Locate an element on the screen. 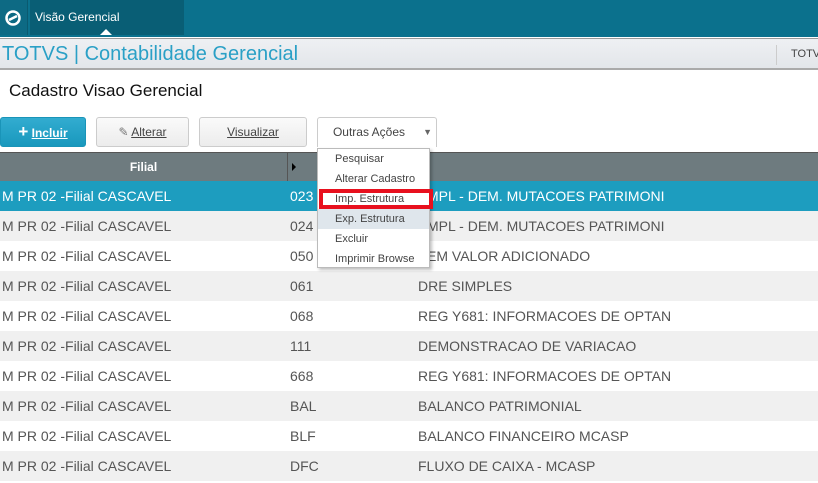 The width and height of the screenshot is (818, 483). menu-item-pesquisar: Pesquisar is located at coordinates (359, 159).